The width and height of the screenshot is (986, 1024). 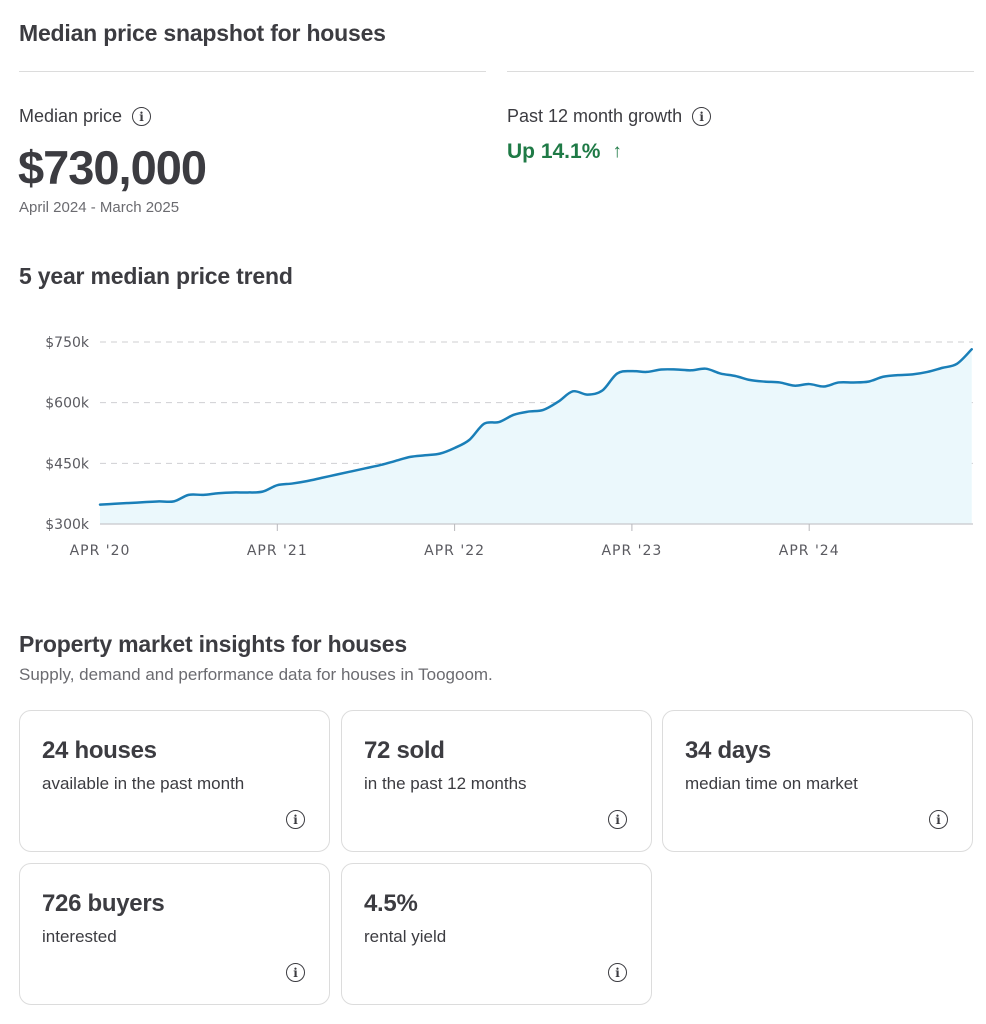 I want to click on insight-desc: available in the past month, so click(x=143, y=783).